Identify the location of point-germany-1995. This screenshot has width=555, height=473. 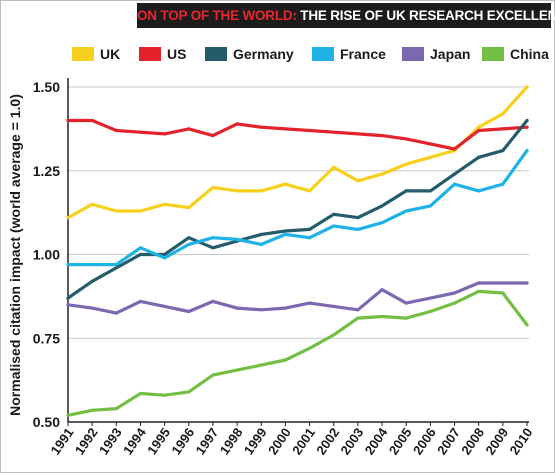
(165, 254).